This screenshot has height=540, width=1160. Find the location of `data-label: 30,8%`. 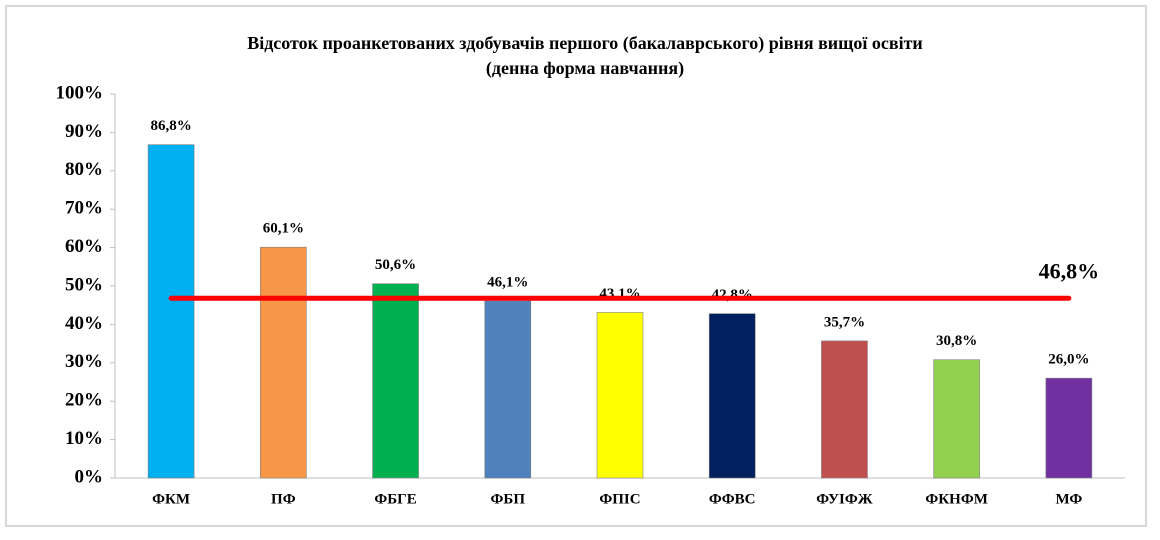

data-label: 30,8% is located at coordinates (956, 341).